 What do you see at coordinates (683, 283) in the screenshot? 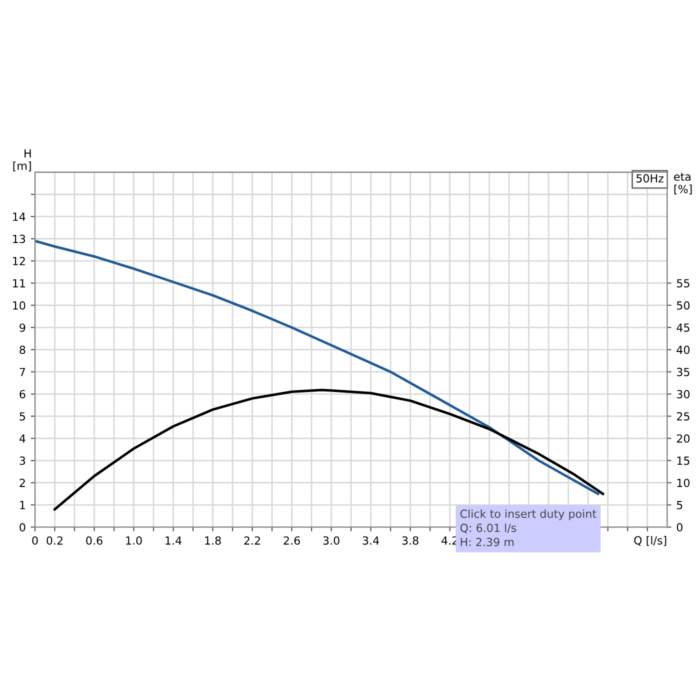
I see `y2-tick-label: 55` at bounding box center [683, 283].